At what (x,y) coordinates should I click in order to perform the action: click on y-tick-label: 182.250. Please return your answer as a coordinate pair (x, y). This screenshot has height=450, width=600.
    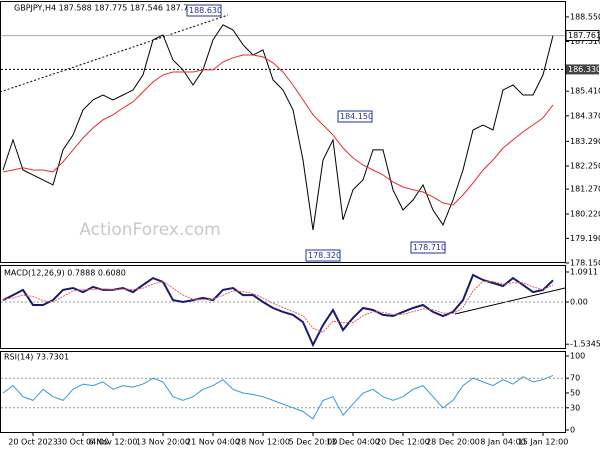
    Looking at the image, I should click on (585, 165).